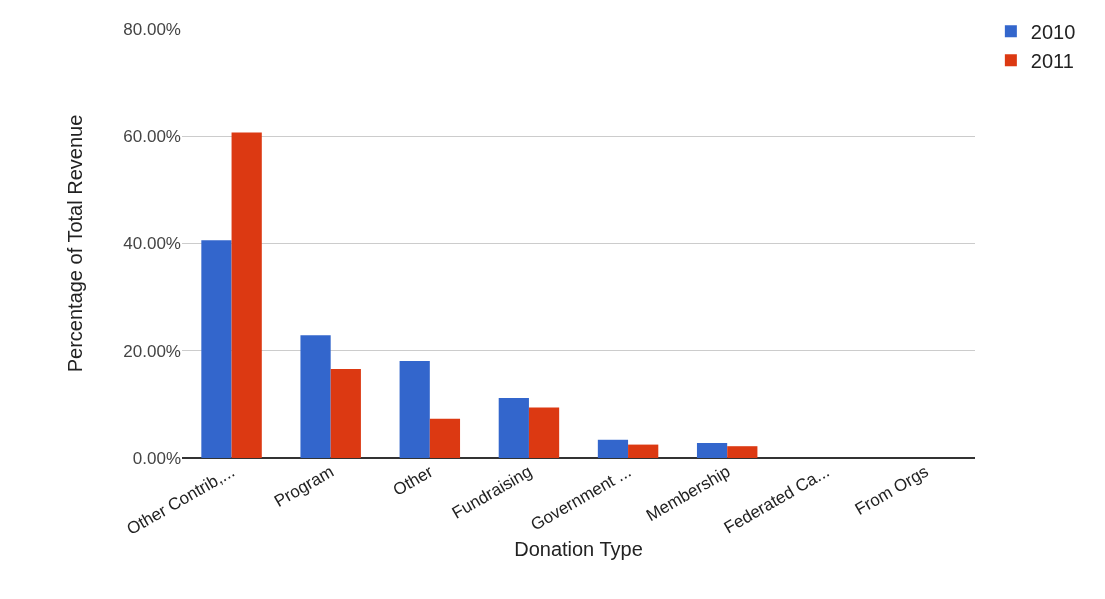  Describe the element at coordinates (152, 137) in the screenshot. I see `y-tick-label: 60.00%` at that location.